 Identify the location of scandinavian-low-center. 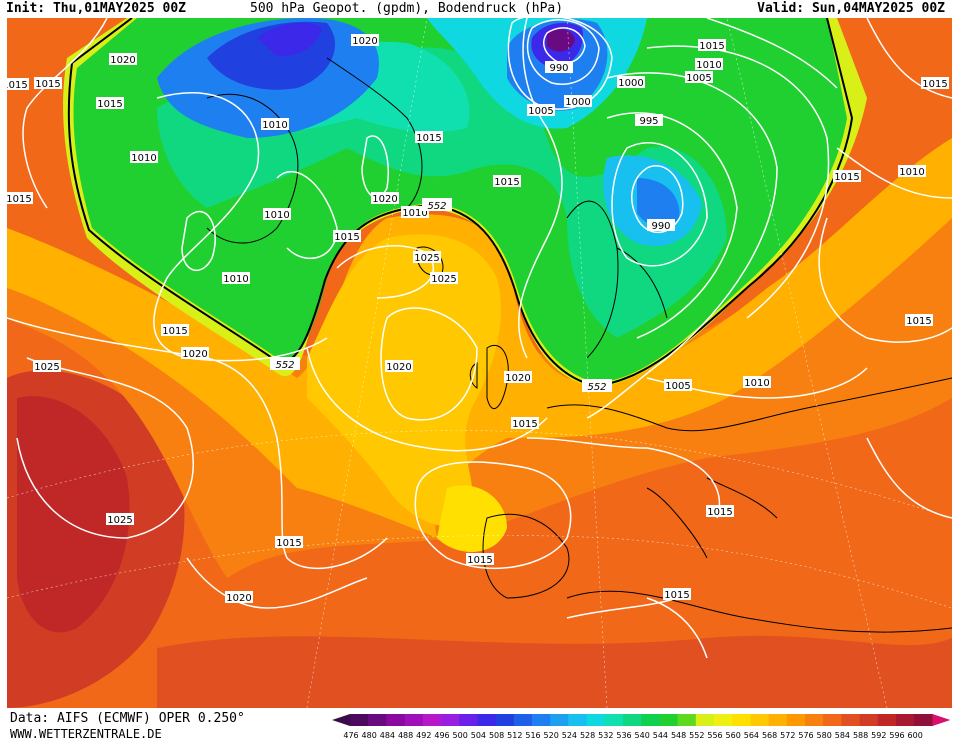
(658, 203).